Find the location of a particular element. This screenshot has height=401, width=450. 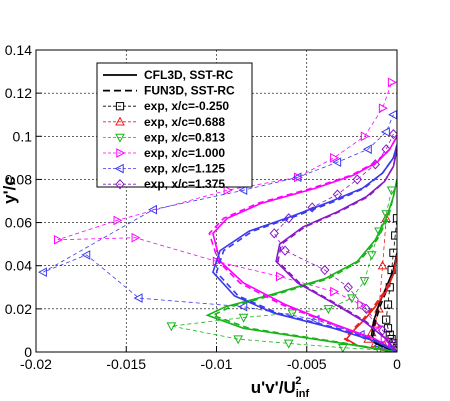

legend-entry: exp, x/c=1.125 is located at coordinates (164, 169).